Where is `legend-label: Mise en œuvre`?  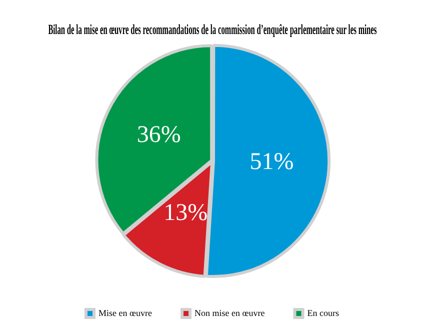
legend-label: Mise en œuvre is located at coordinates (125, 313).